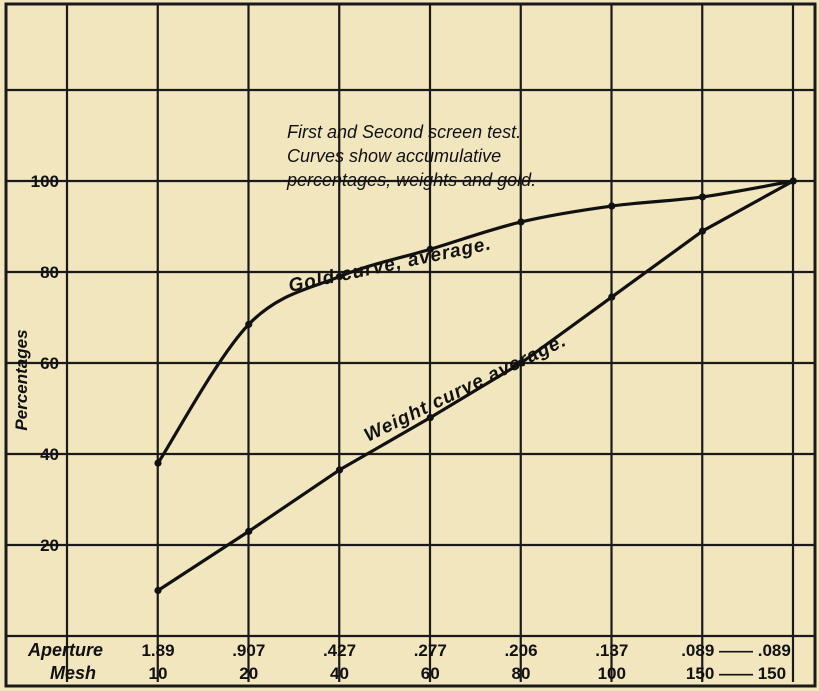  What do you see at coordinates (612, 673) in the screenshot?
I see `x-tick-mesh: 100` at bounding box center [612, 673].